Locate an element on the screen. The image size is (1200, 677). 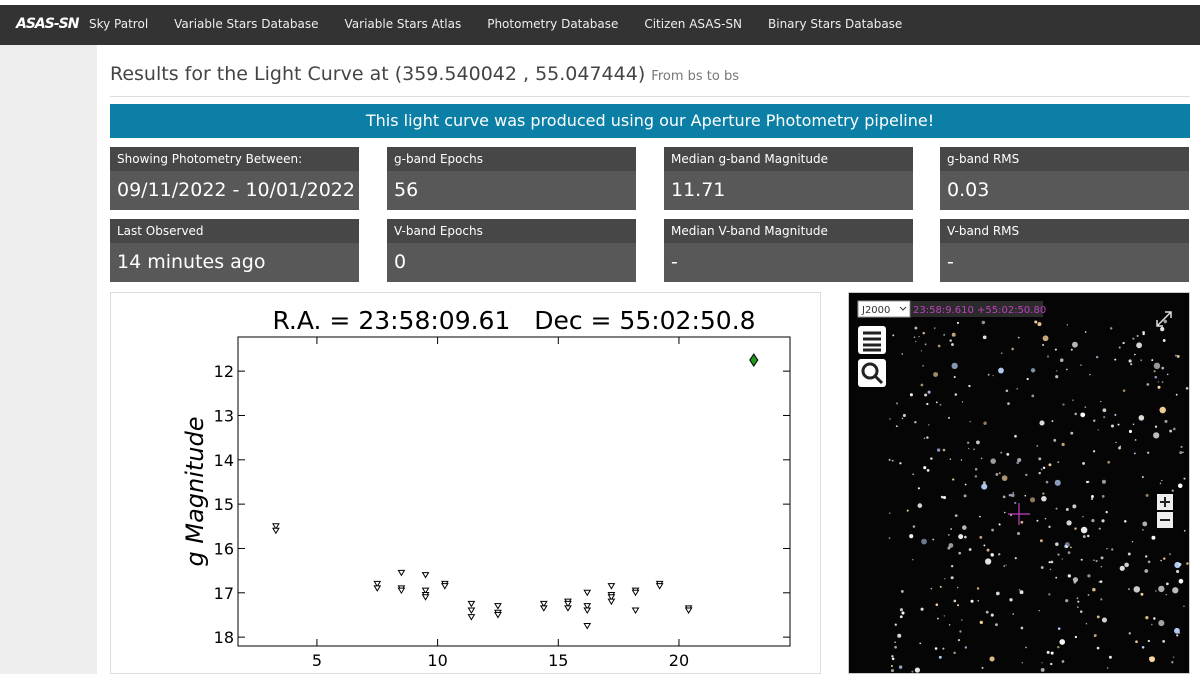
nav-link: Variable Stars Atlas is located at coordinates (403, 24).